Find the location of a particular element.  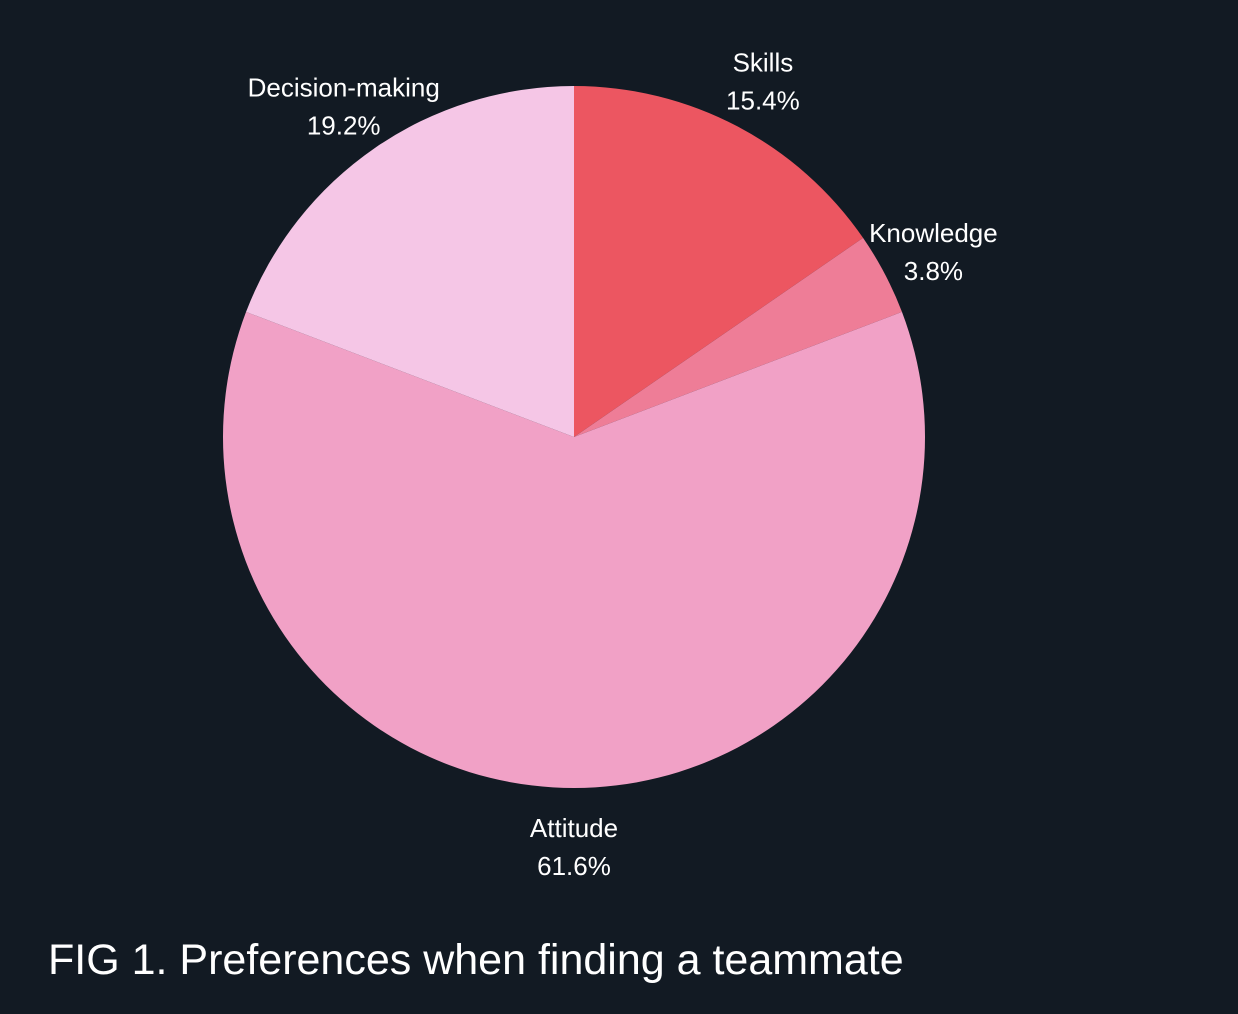

slice-label-knowledge: Knowledge is located at coordinates (933, 233).